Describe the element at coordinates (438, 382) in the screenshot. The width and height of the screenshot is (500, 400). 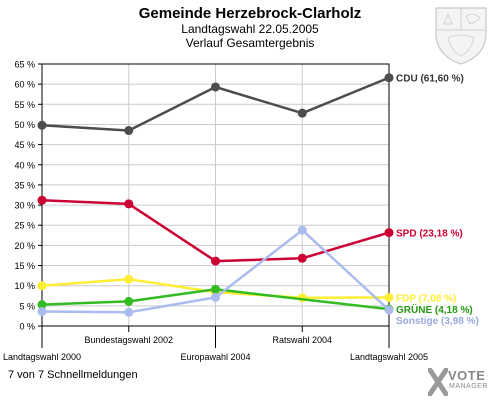
I see `logo-x-icon` at that location.